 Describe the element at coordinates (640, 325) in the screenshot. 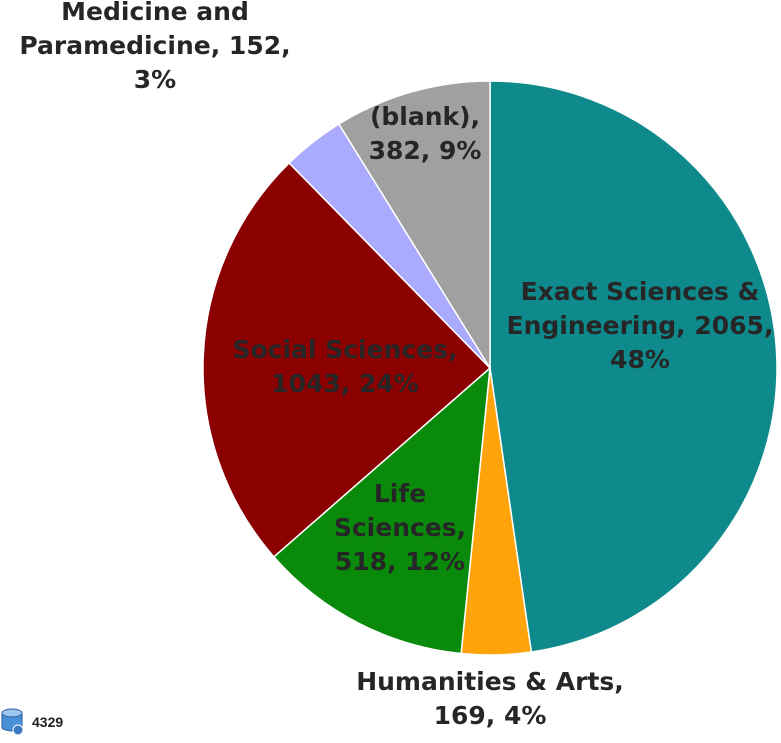

I see `slice-label: Engineering, 2065,` at that location.